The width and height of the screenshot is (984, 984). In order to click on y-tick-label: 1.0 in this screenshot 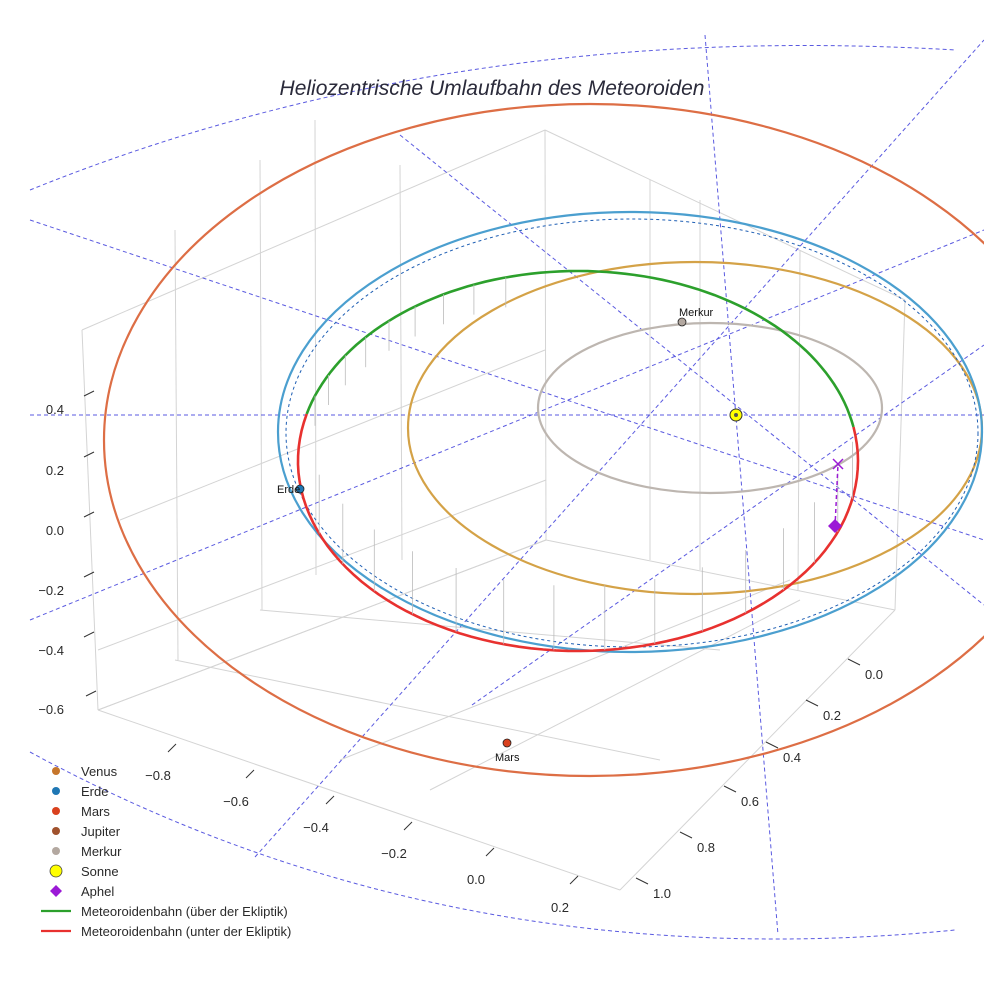, I will do `click(662, 893)`.